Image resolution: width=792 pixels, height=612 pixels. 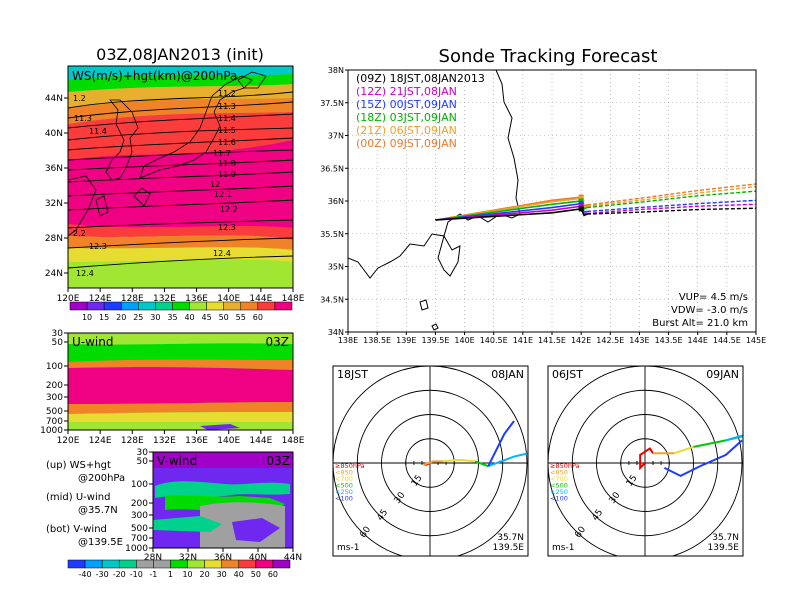 I want to click on colorbar-tick: 15, so click(x=104, y=317).